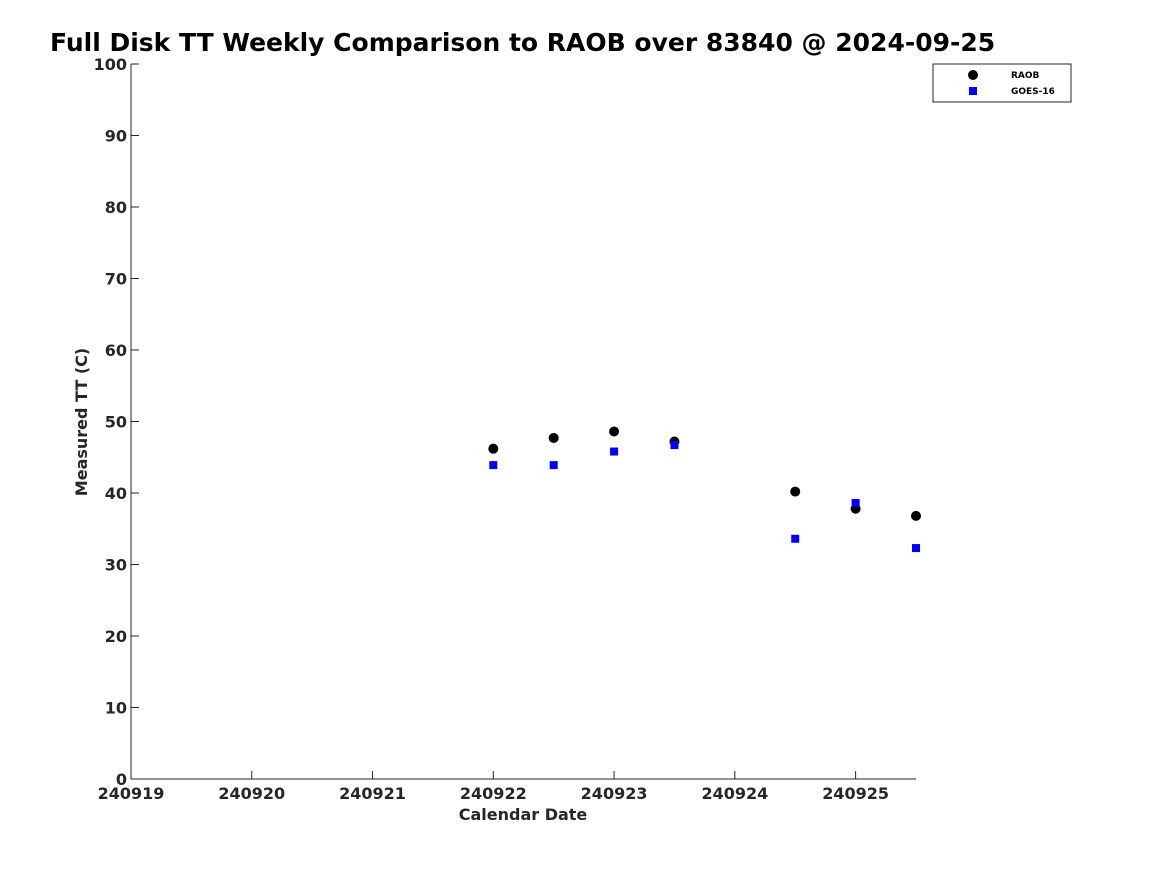 This screenshot has width=1167, height=875. What do you see at coordinates (493, 793) in the screenshot?
I see `x-tick-label: 240922` at bounding box center [493, 793].